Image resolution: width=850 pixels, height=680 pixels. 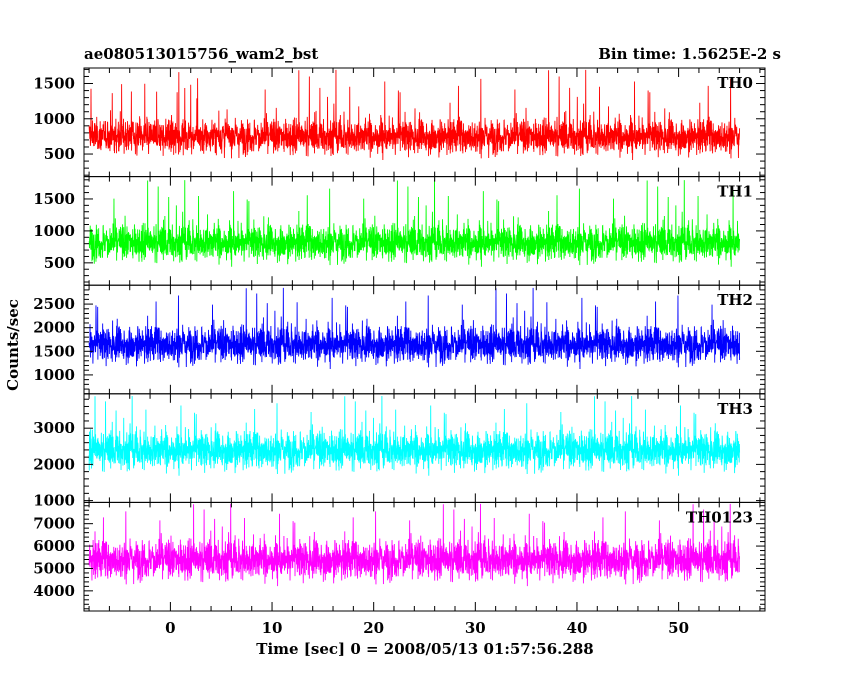 What do you see at coordinates (735, 409) in the screenshot?
I see `channel-label-th3: TH3` at bounding box center [735, 409].